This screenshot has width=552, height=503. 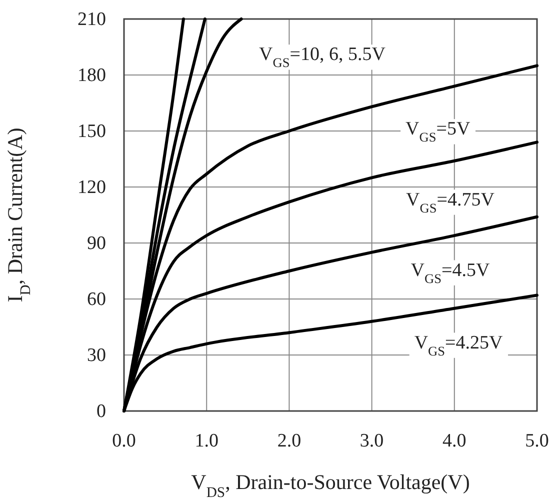 I want to click on y-tick-label: 120, so click(x=92, y=187).